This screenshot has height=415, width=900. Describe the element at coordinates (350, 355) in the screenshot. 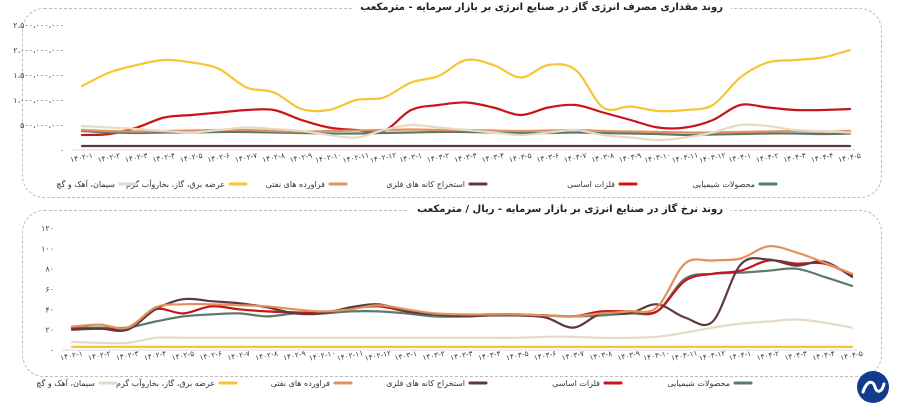

I see `x-tick-label: ۱۴۰۲-۱۱` at that location.